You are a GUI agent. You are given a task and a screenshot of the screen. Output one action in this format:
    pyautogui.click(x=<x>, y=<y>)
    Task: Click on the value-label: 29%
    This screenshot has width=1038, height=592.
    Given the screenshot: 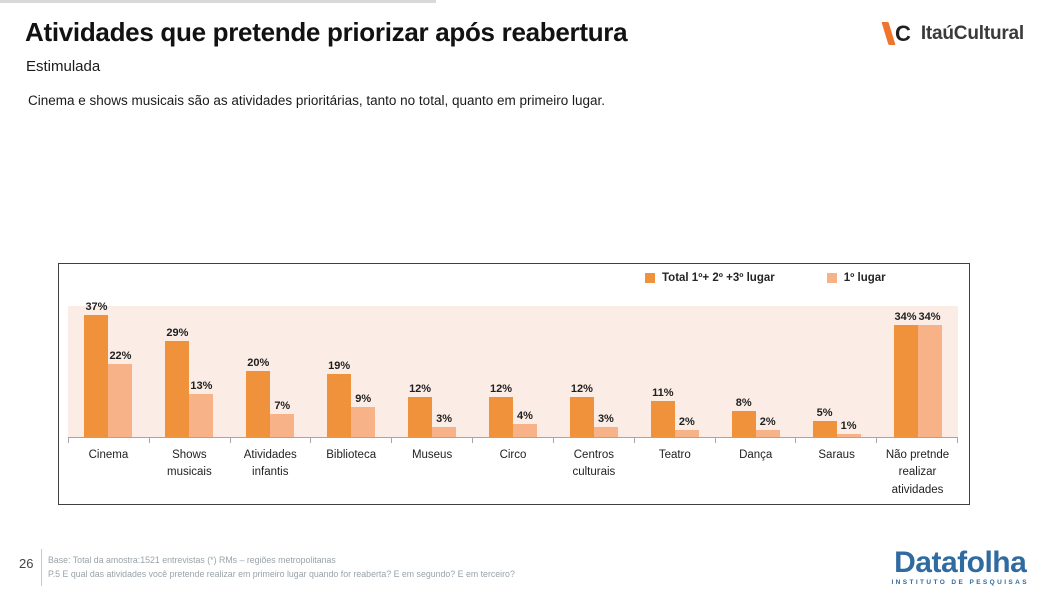 What is the action you would take?
    pyautogui.click(x=177, y=333)
    